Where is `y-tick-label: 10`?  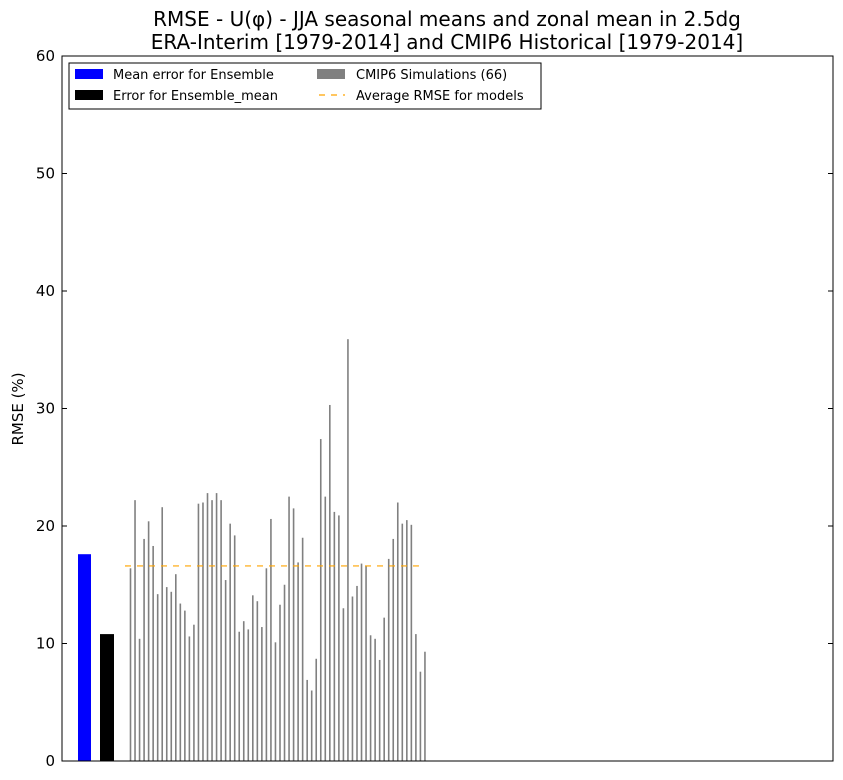 y-tick-label: 10 is located at coordinates (45, 644).